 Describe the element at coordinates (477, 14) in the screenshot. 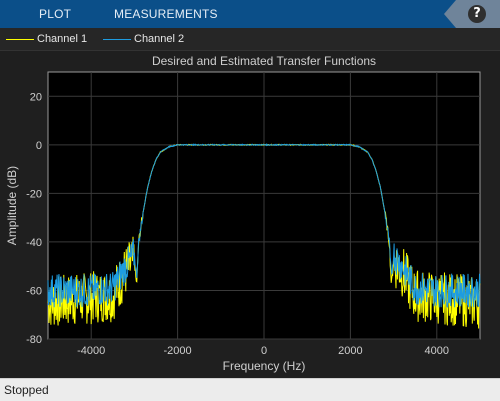

I see `help-icon: ?` at that location.